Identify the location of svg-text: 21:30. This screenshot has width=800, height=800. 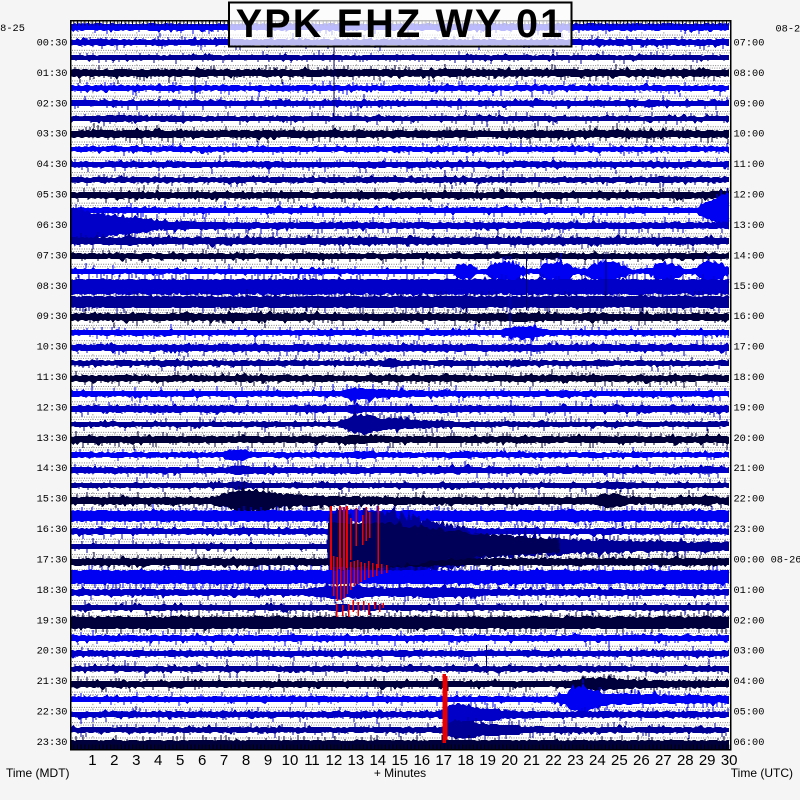
(52, 682).